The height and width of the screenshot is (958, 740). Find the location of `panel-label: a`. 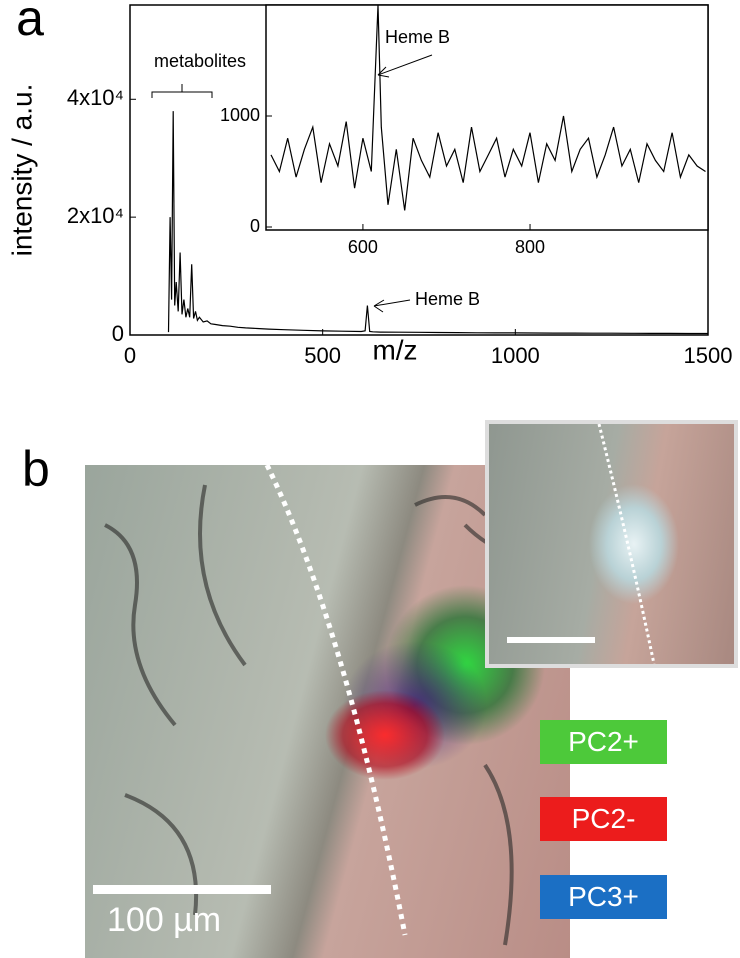

panel-label: a is located at coordinates (30, 23).